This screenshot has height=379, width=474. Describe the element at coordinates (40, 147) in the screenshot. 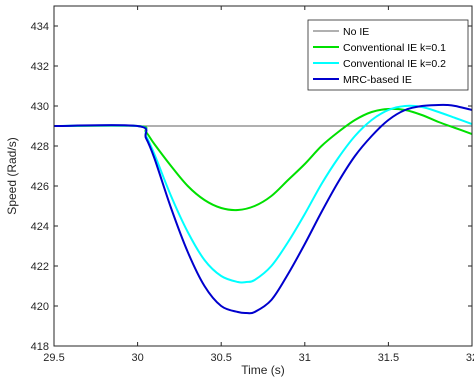

I see `y-tick-label: 428` at that location.